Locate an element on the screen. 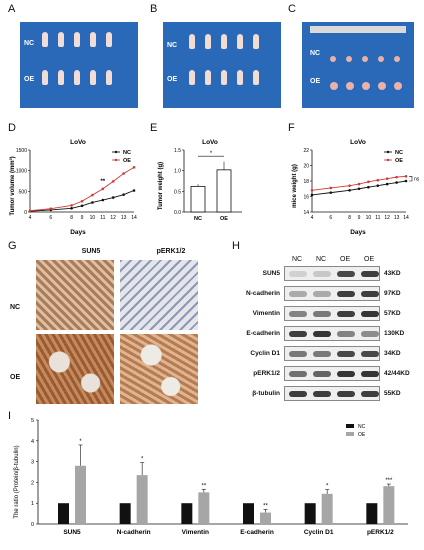 This screenshot has width=424, height=550. y-tick-label: 500 is located at coordinates (23, 192).